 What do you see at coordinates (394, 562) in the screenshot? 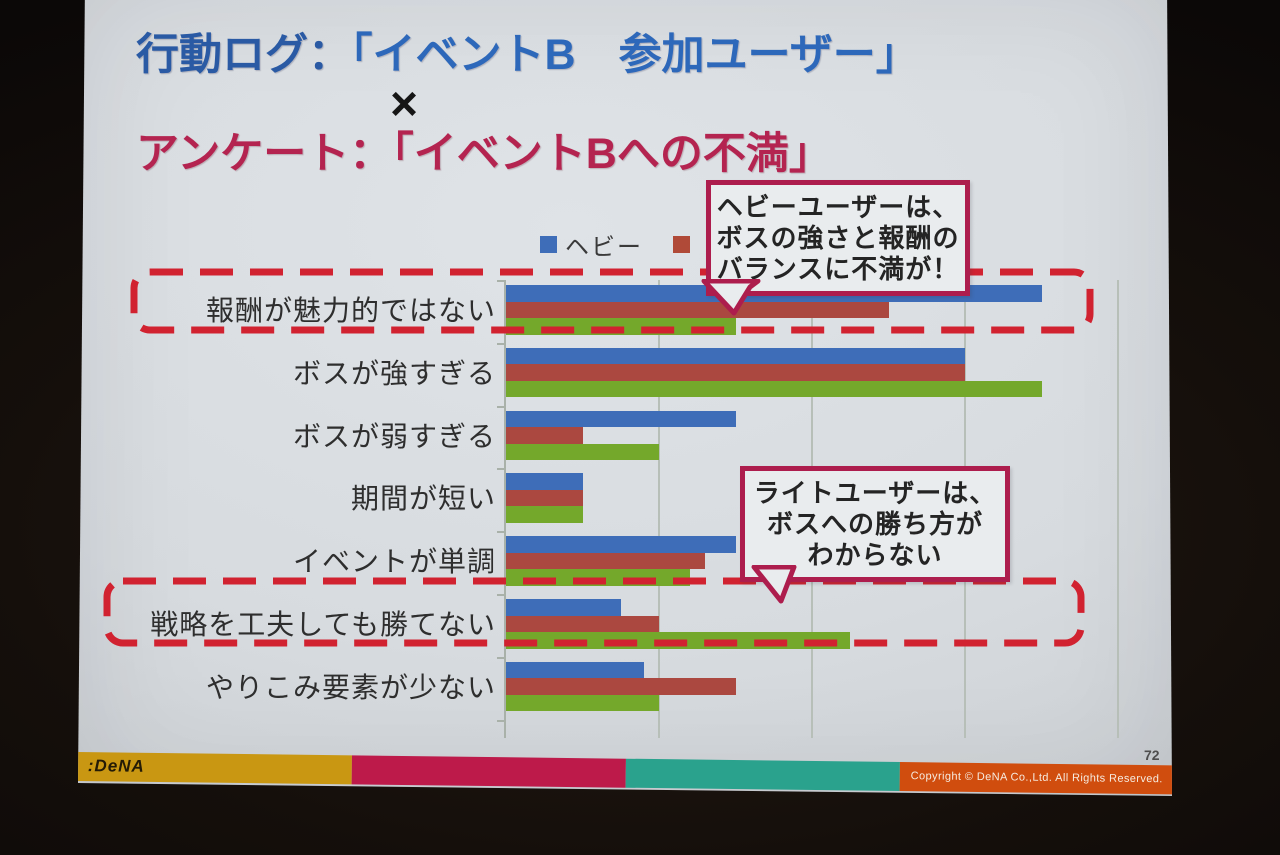
I see `category-label: イベントが単調` at bounding box center [394, 562].